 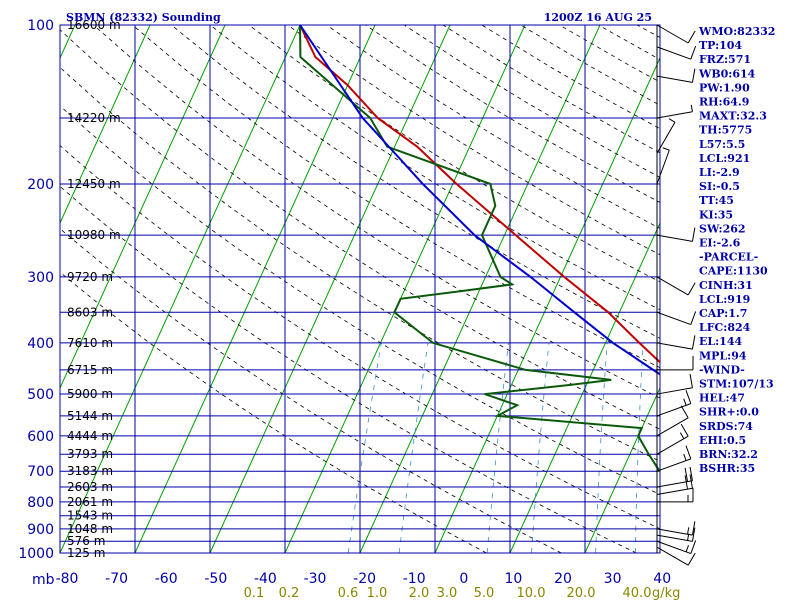 What do you see at coordinates (513, 579) in the screenshot?
I see `temperature-tick-label: 10` at bounding box center [513, 579].